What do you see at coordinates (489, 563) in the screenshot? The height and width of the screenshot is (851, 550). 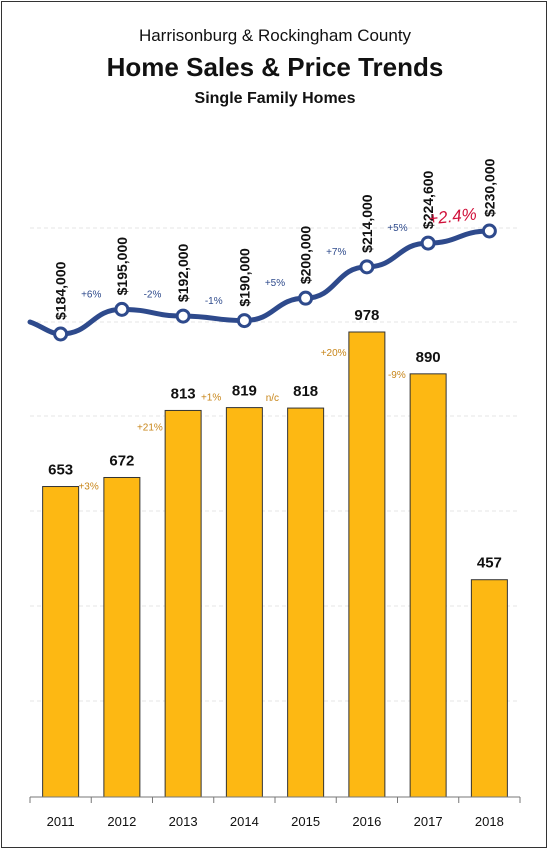 I see `bar-value-label: 457` at bounding box center [489, 563].